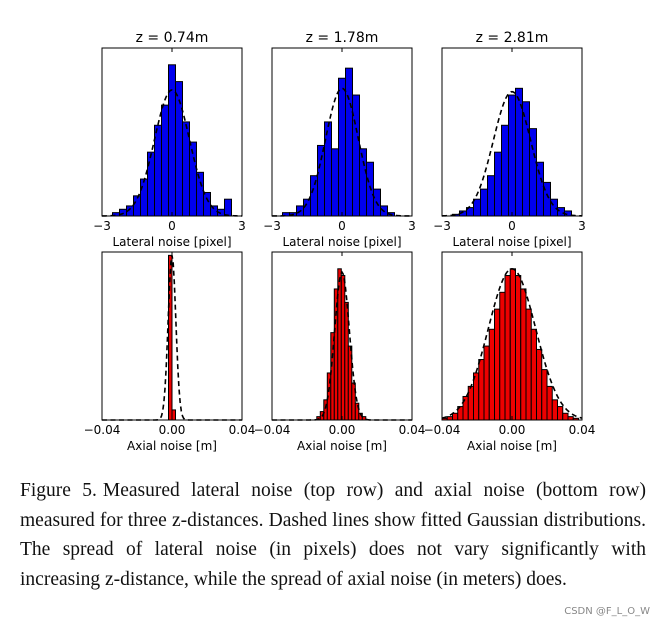 This screenshot has width=662, height=630. Describe the element at coordinates (172, 38) in the screenshot. I see `panel-title: z = 0.74m` at that location.